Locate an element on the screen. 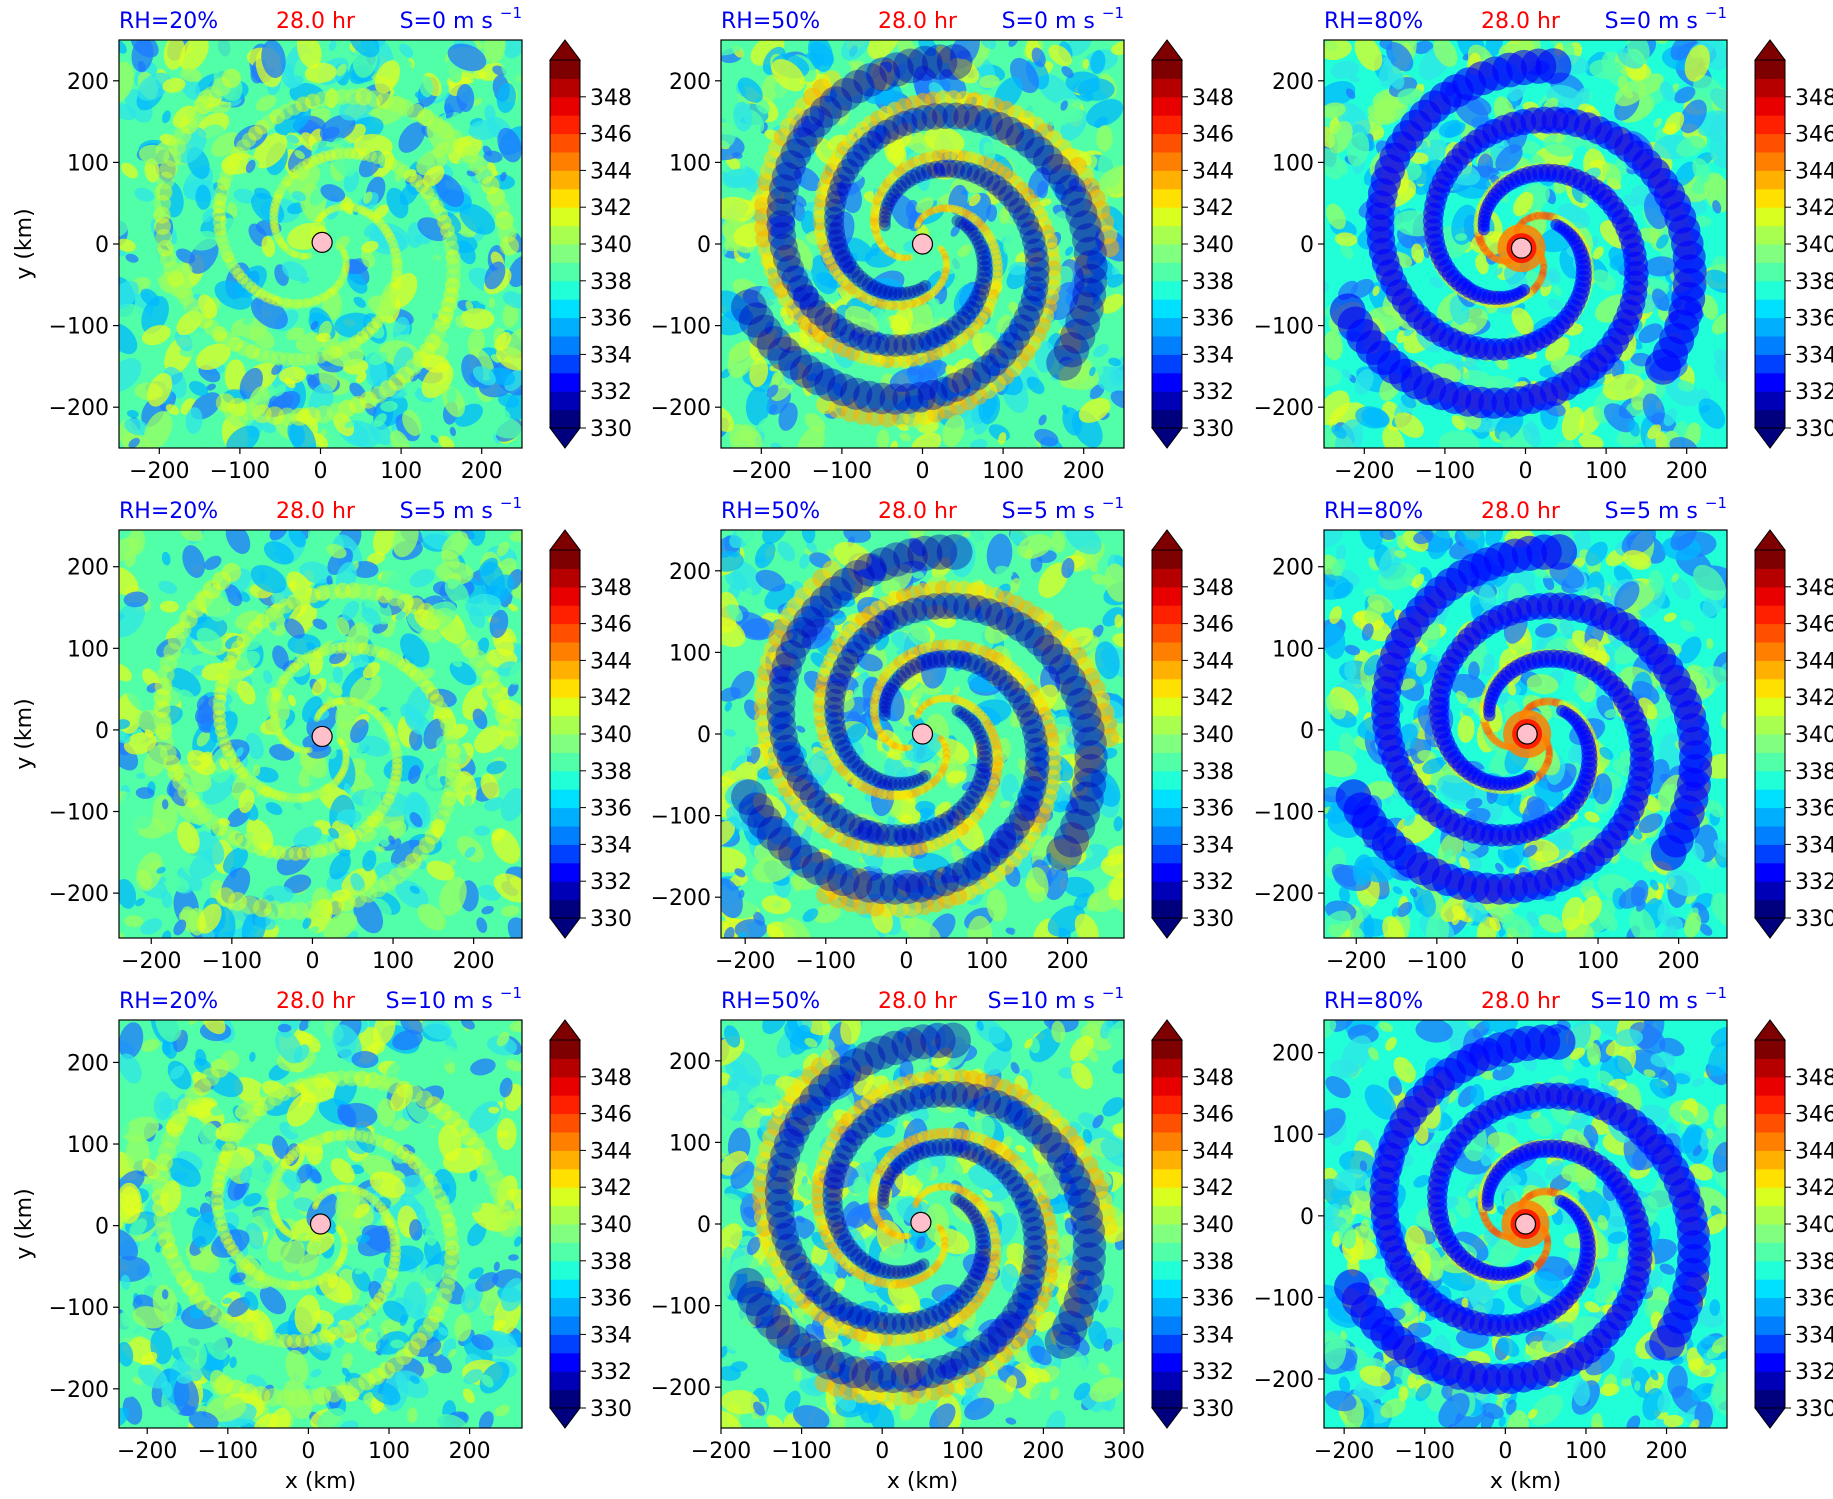 This screenshot has width=1833, height=1499. colorbar-tick-label: 330 is located at coordinates (611, 429).